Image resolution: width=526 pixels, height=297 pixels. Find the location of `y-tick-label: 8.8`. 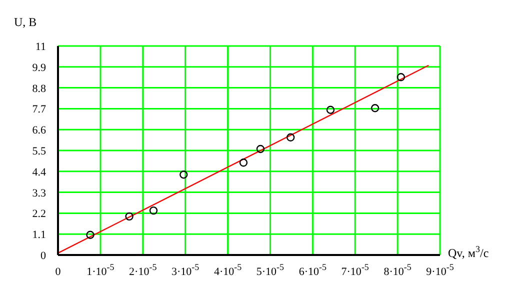

y-tick-label: 8.8 is located at coordinates (39, 88).